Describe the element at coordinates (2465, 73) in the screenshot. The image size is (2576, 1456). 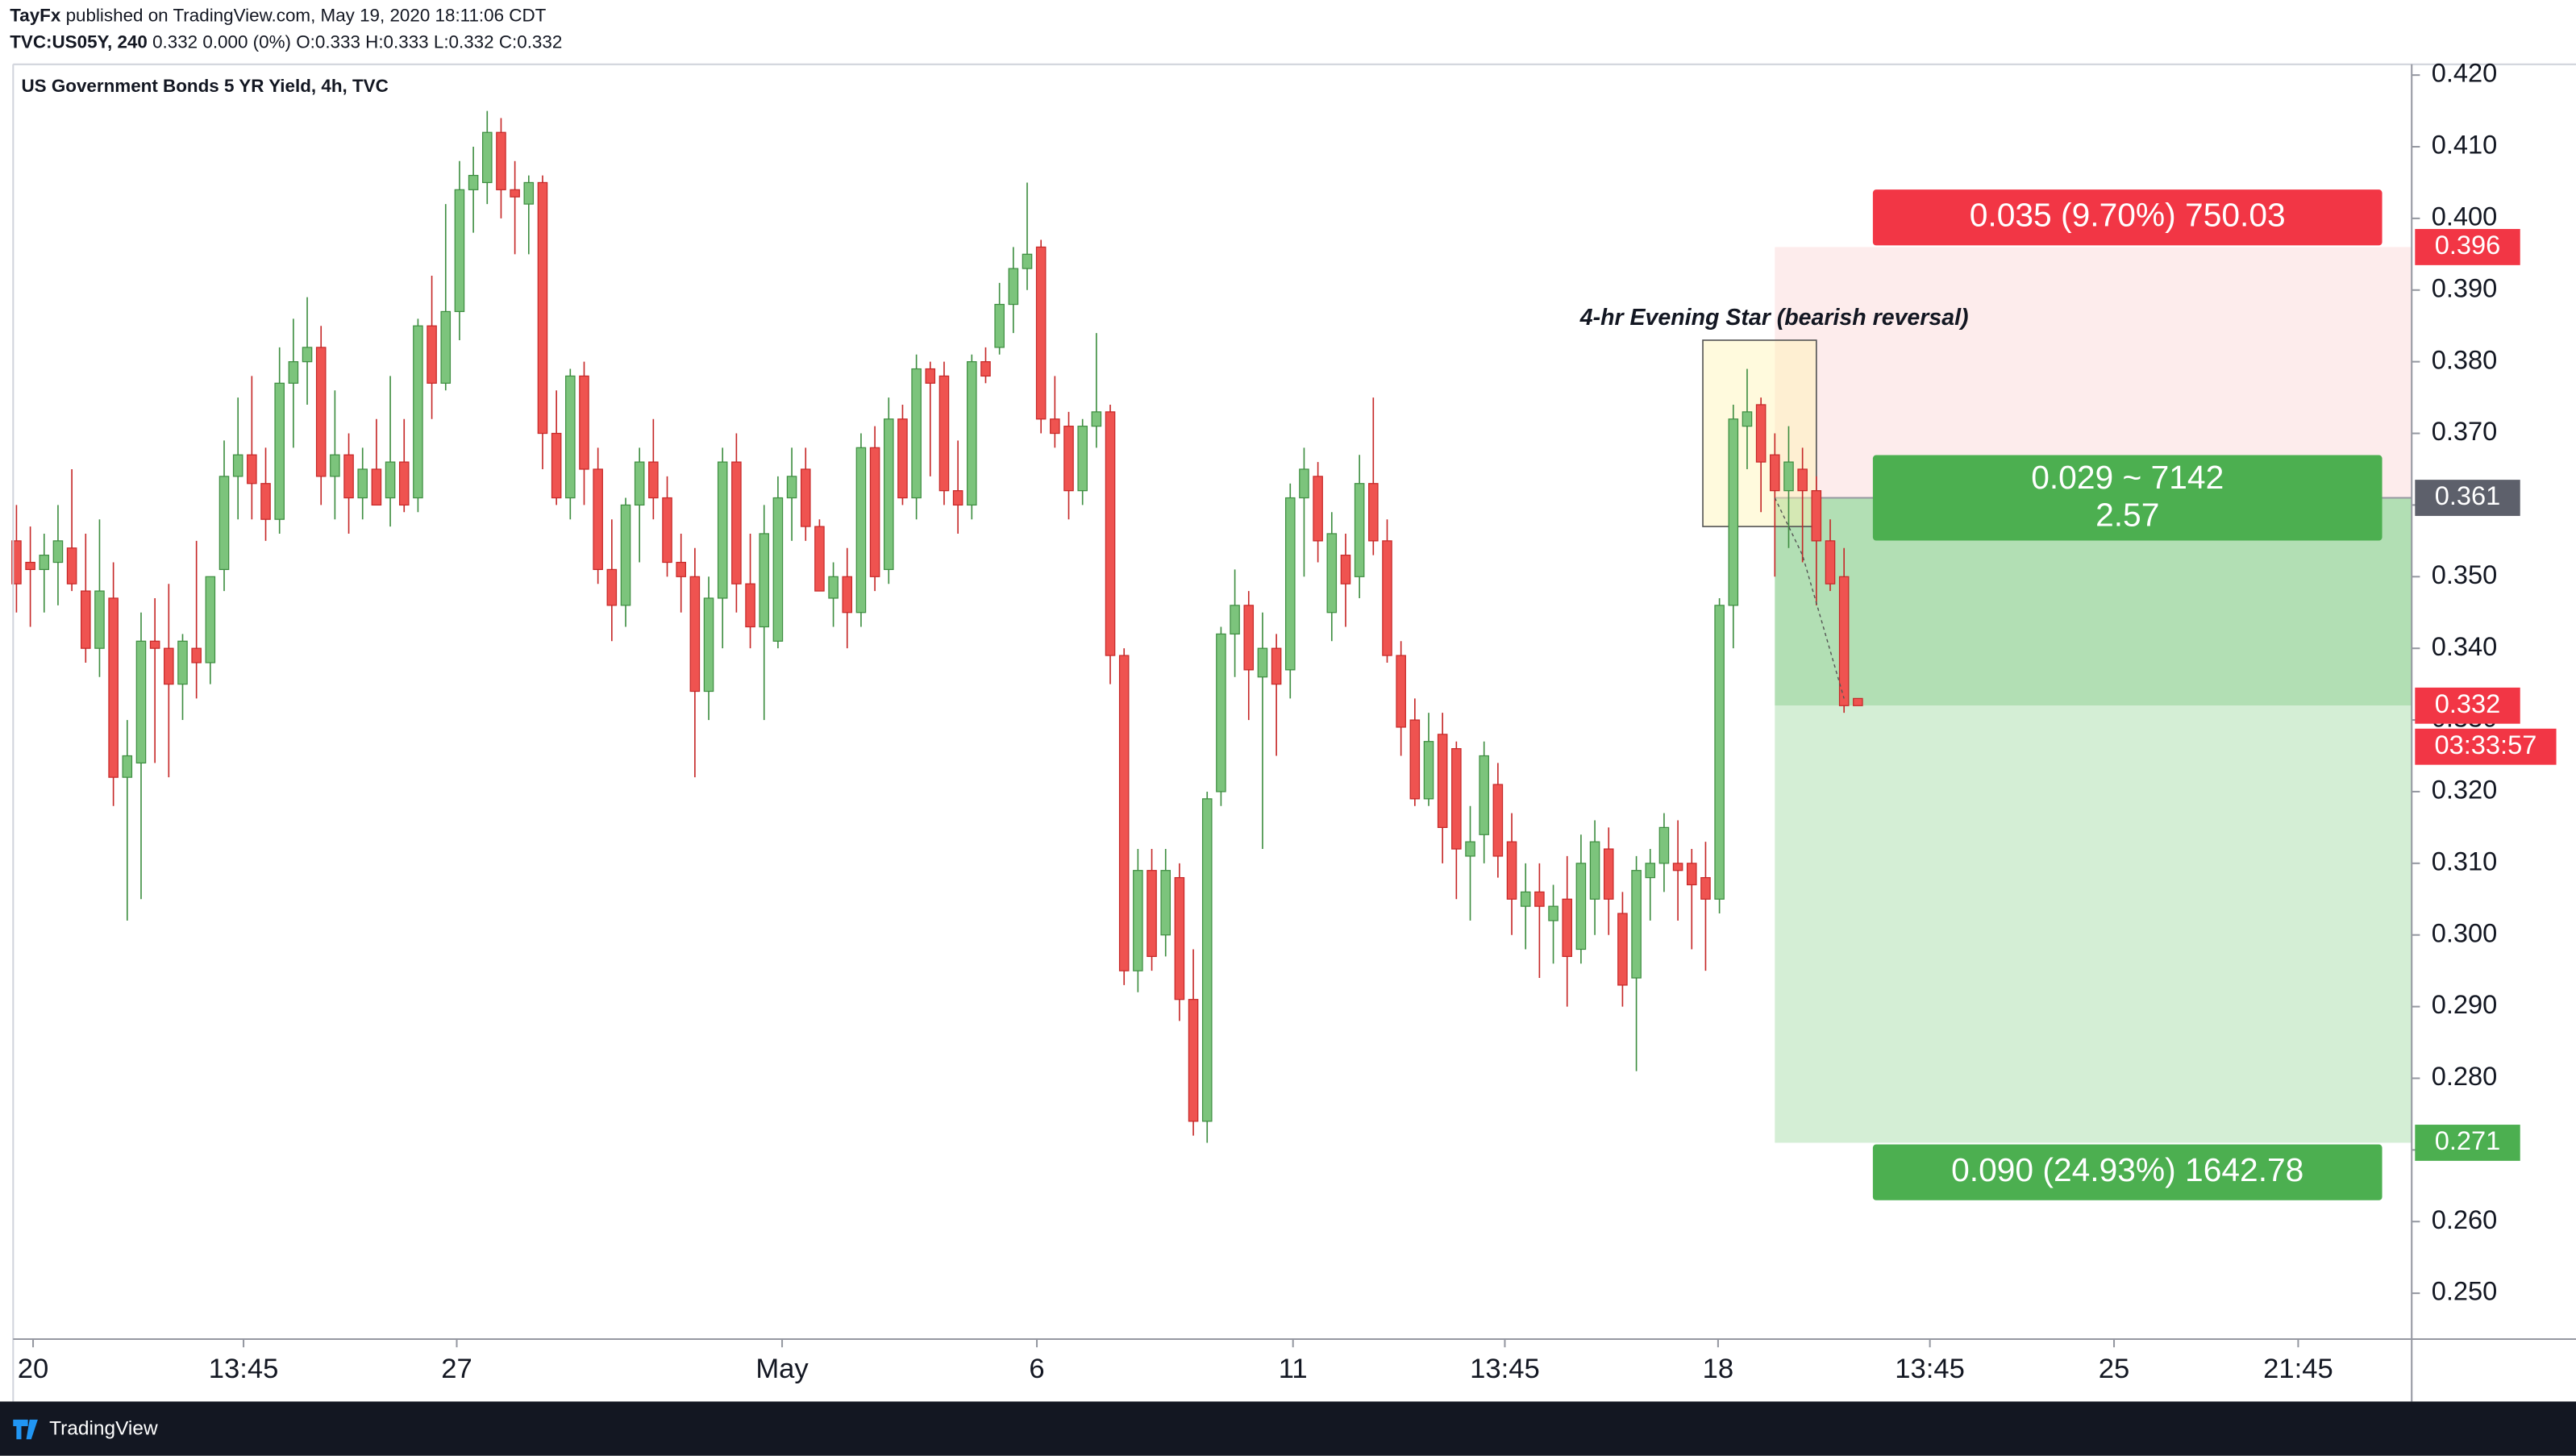
I see `y-tick-label: 0.420` at that location.